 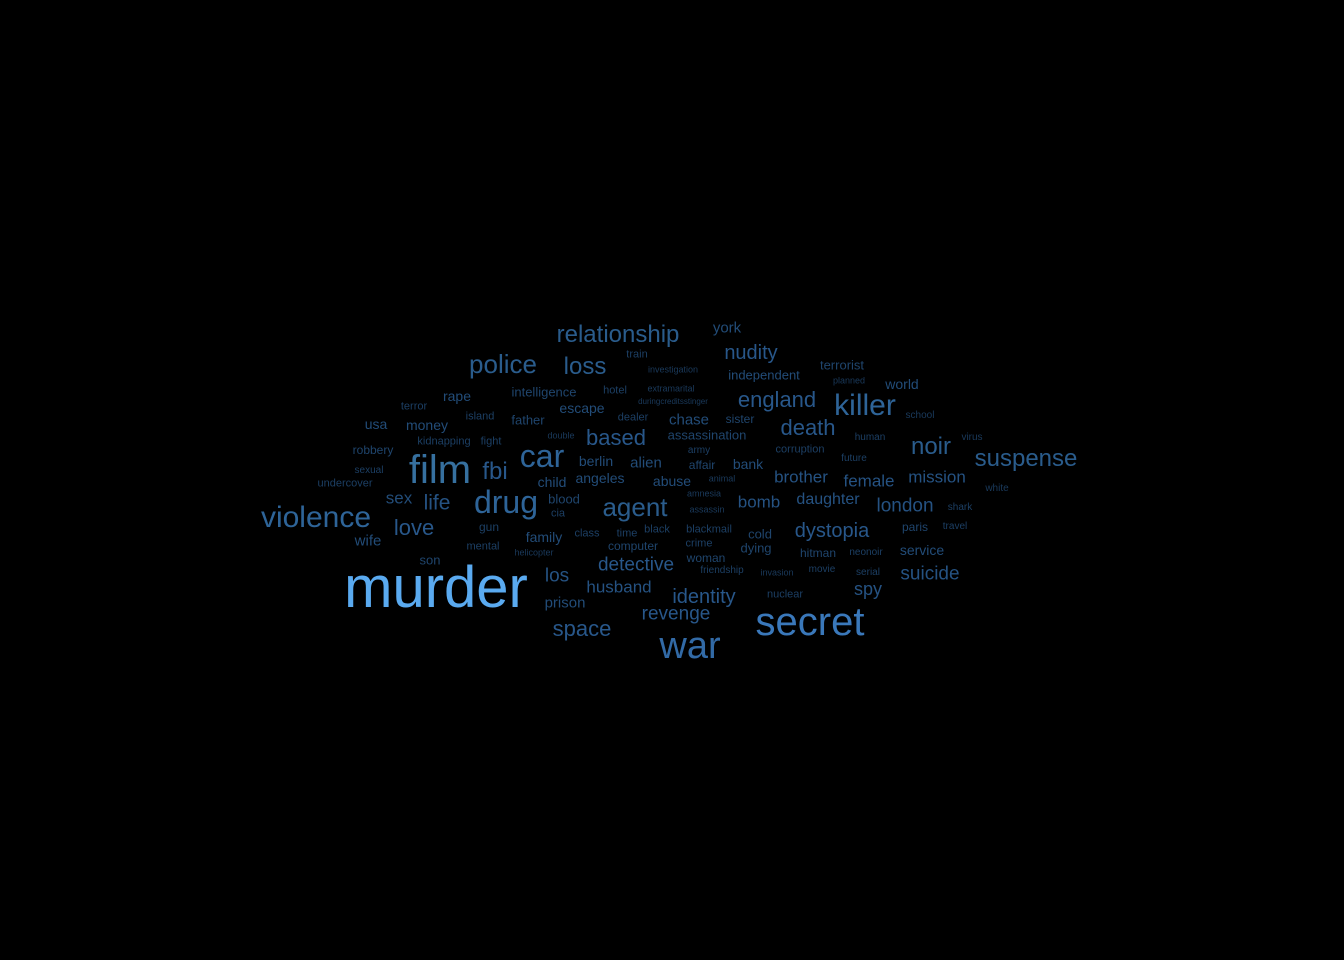 I want to click on word-crime: crime, so click(x=699, y=543).